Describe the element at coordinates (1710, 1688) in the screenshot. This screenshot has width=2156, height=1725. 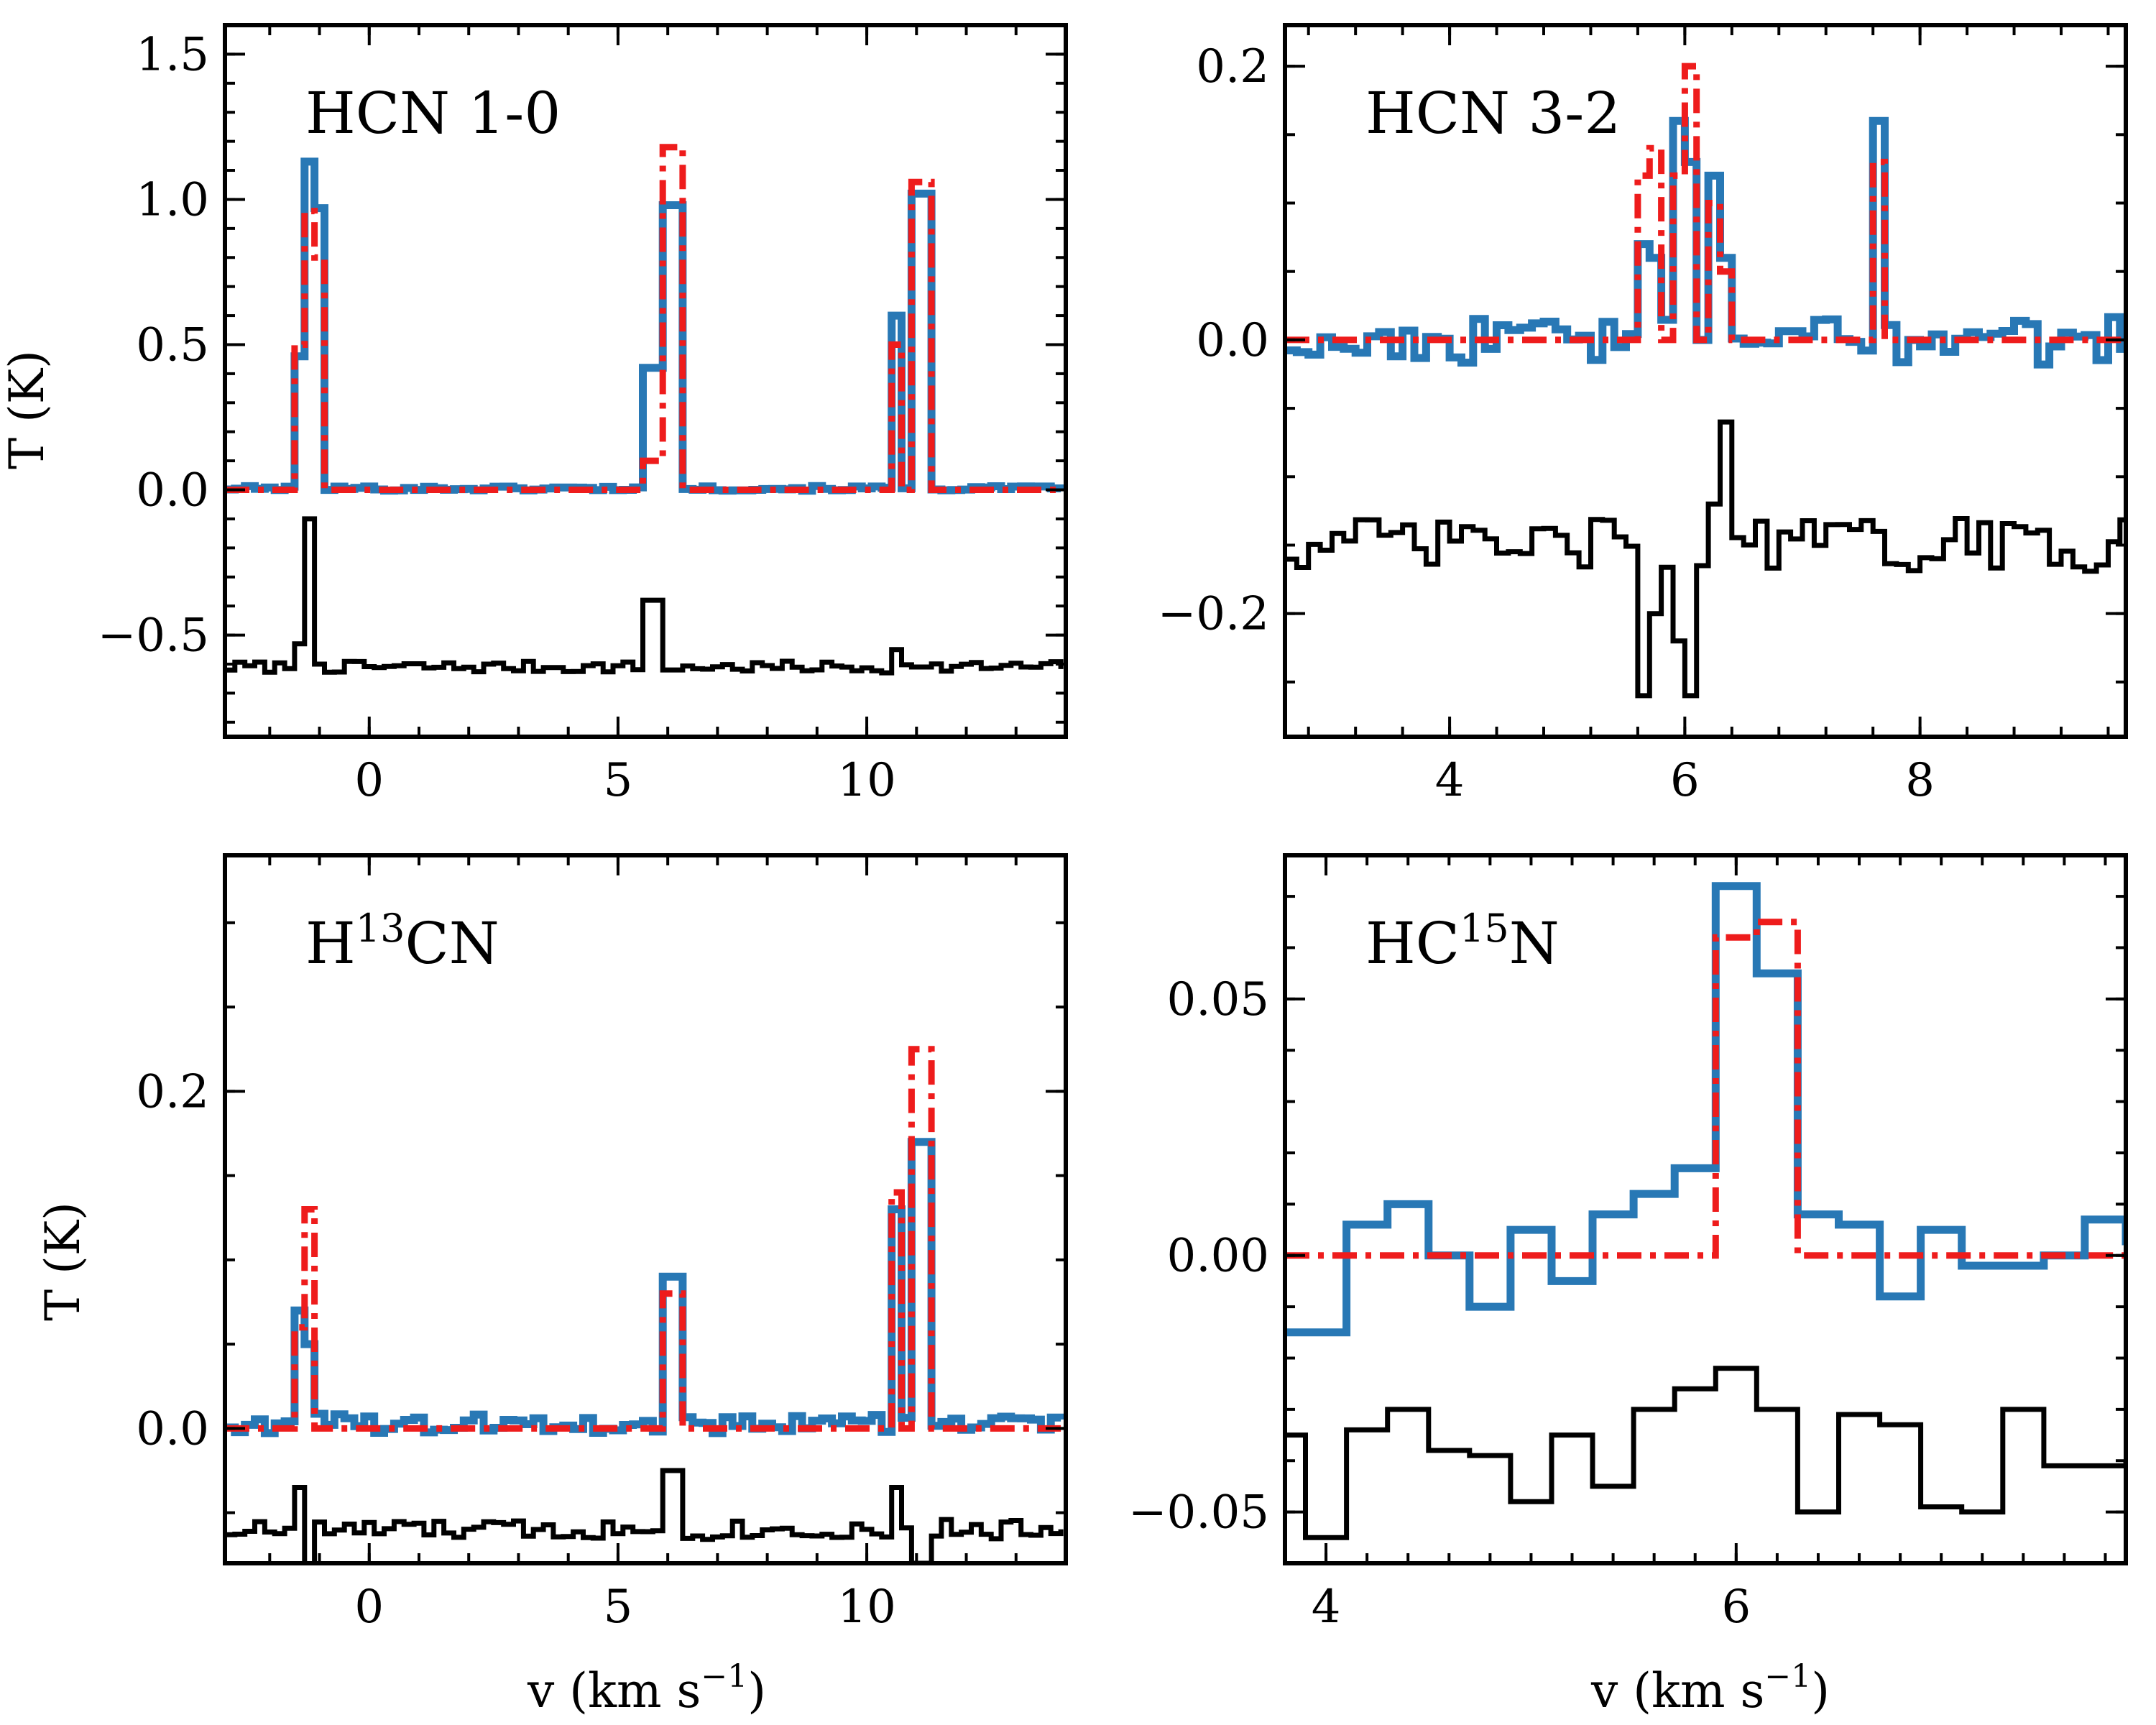
I see `x-axis-label-right: v (km s−1)` at that location.